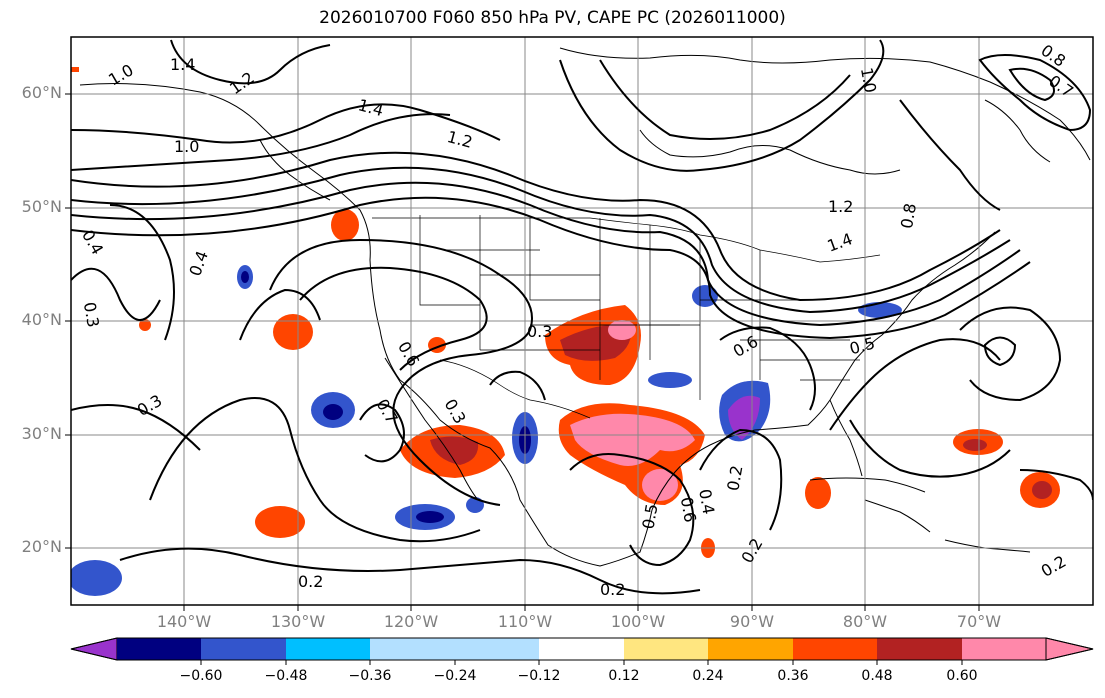 The height and width of the screenshot is (698, 1105). Describe the element at coordinates (94, 649) in the screenshot. I see `colorbar-swatch-under` at that location.